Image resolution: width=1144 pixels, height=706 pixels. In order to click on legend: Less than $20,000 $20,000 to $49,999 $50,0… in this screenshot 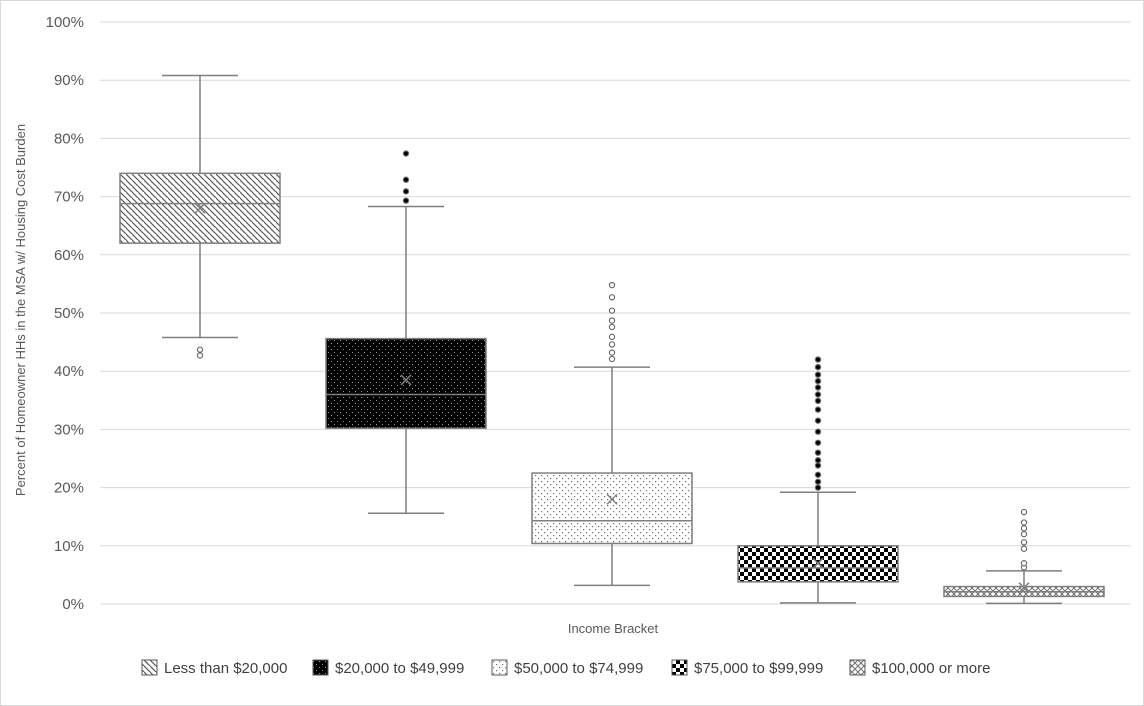, I will do `click(565, 668)`.